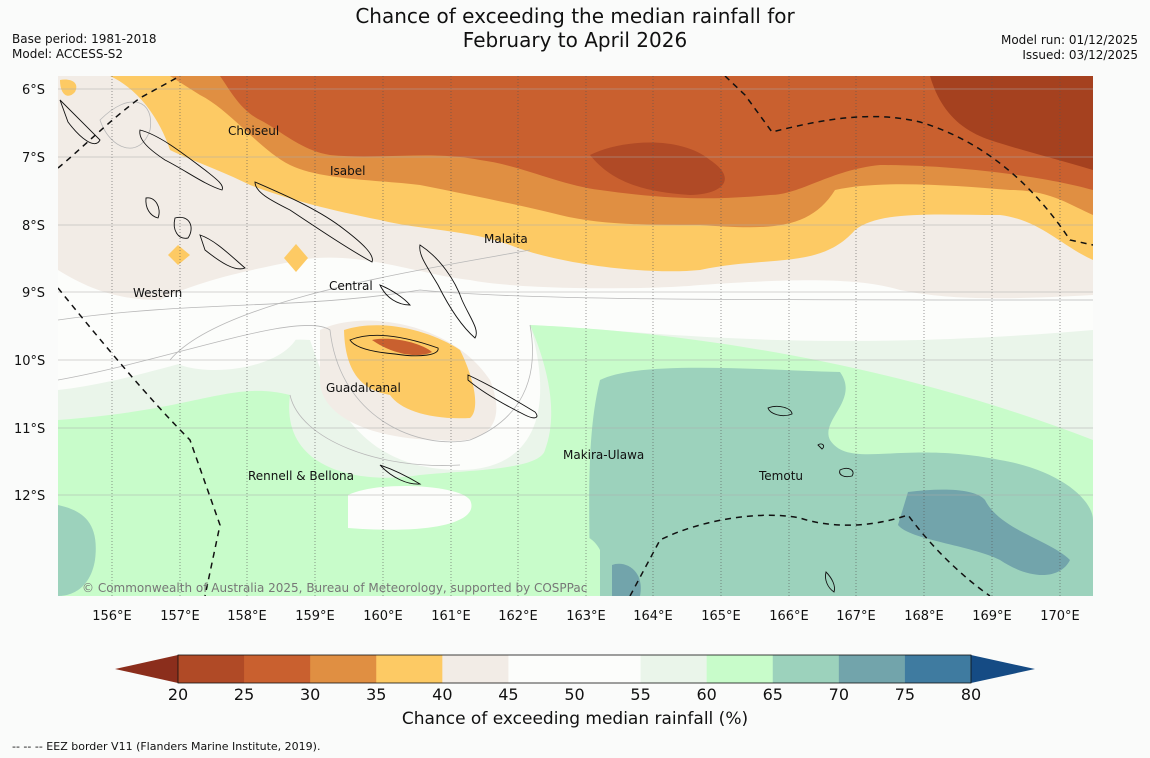 The height and width of the screenshot is (758, 1150). I want to click on colorbar-tick-label: 45, so click(508, 692).